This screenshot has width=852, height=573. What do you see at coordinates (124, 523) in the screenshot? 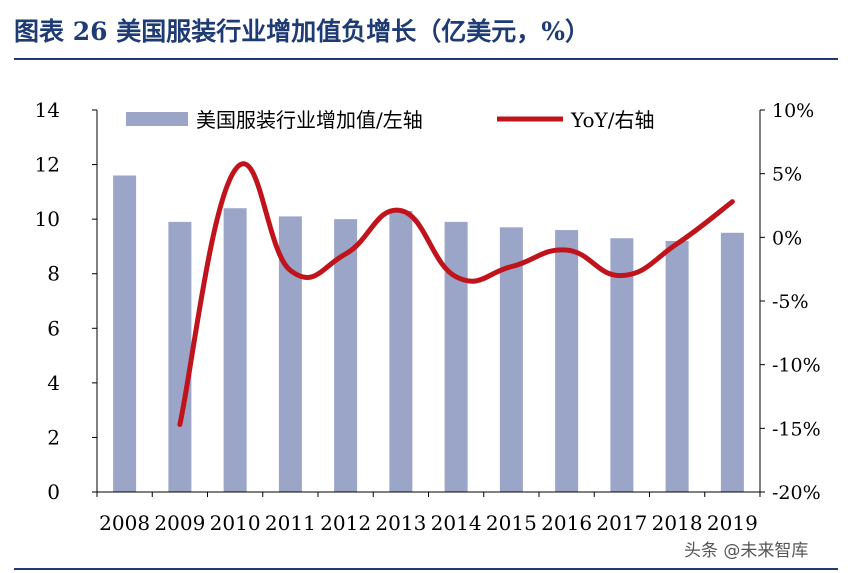
I see `x-tick-label: 2008` at bounding box center [124, 523].